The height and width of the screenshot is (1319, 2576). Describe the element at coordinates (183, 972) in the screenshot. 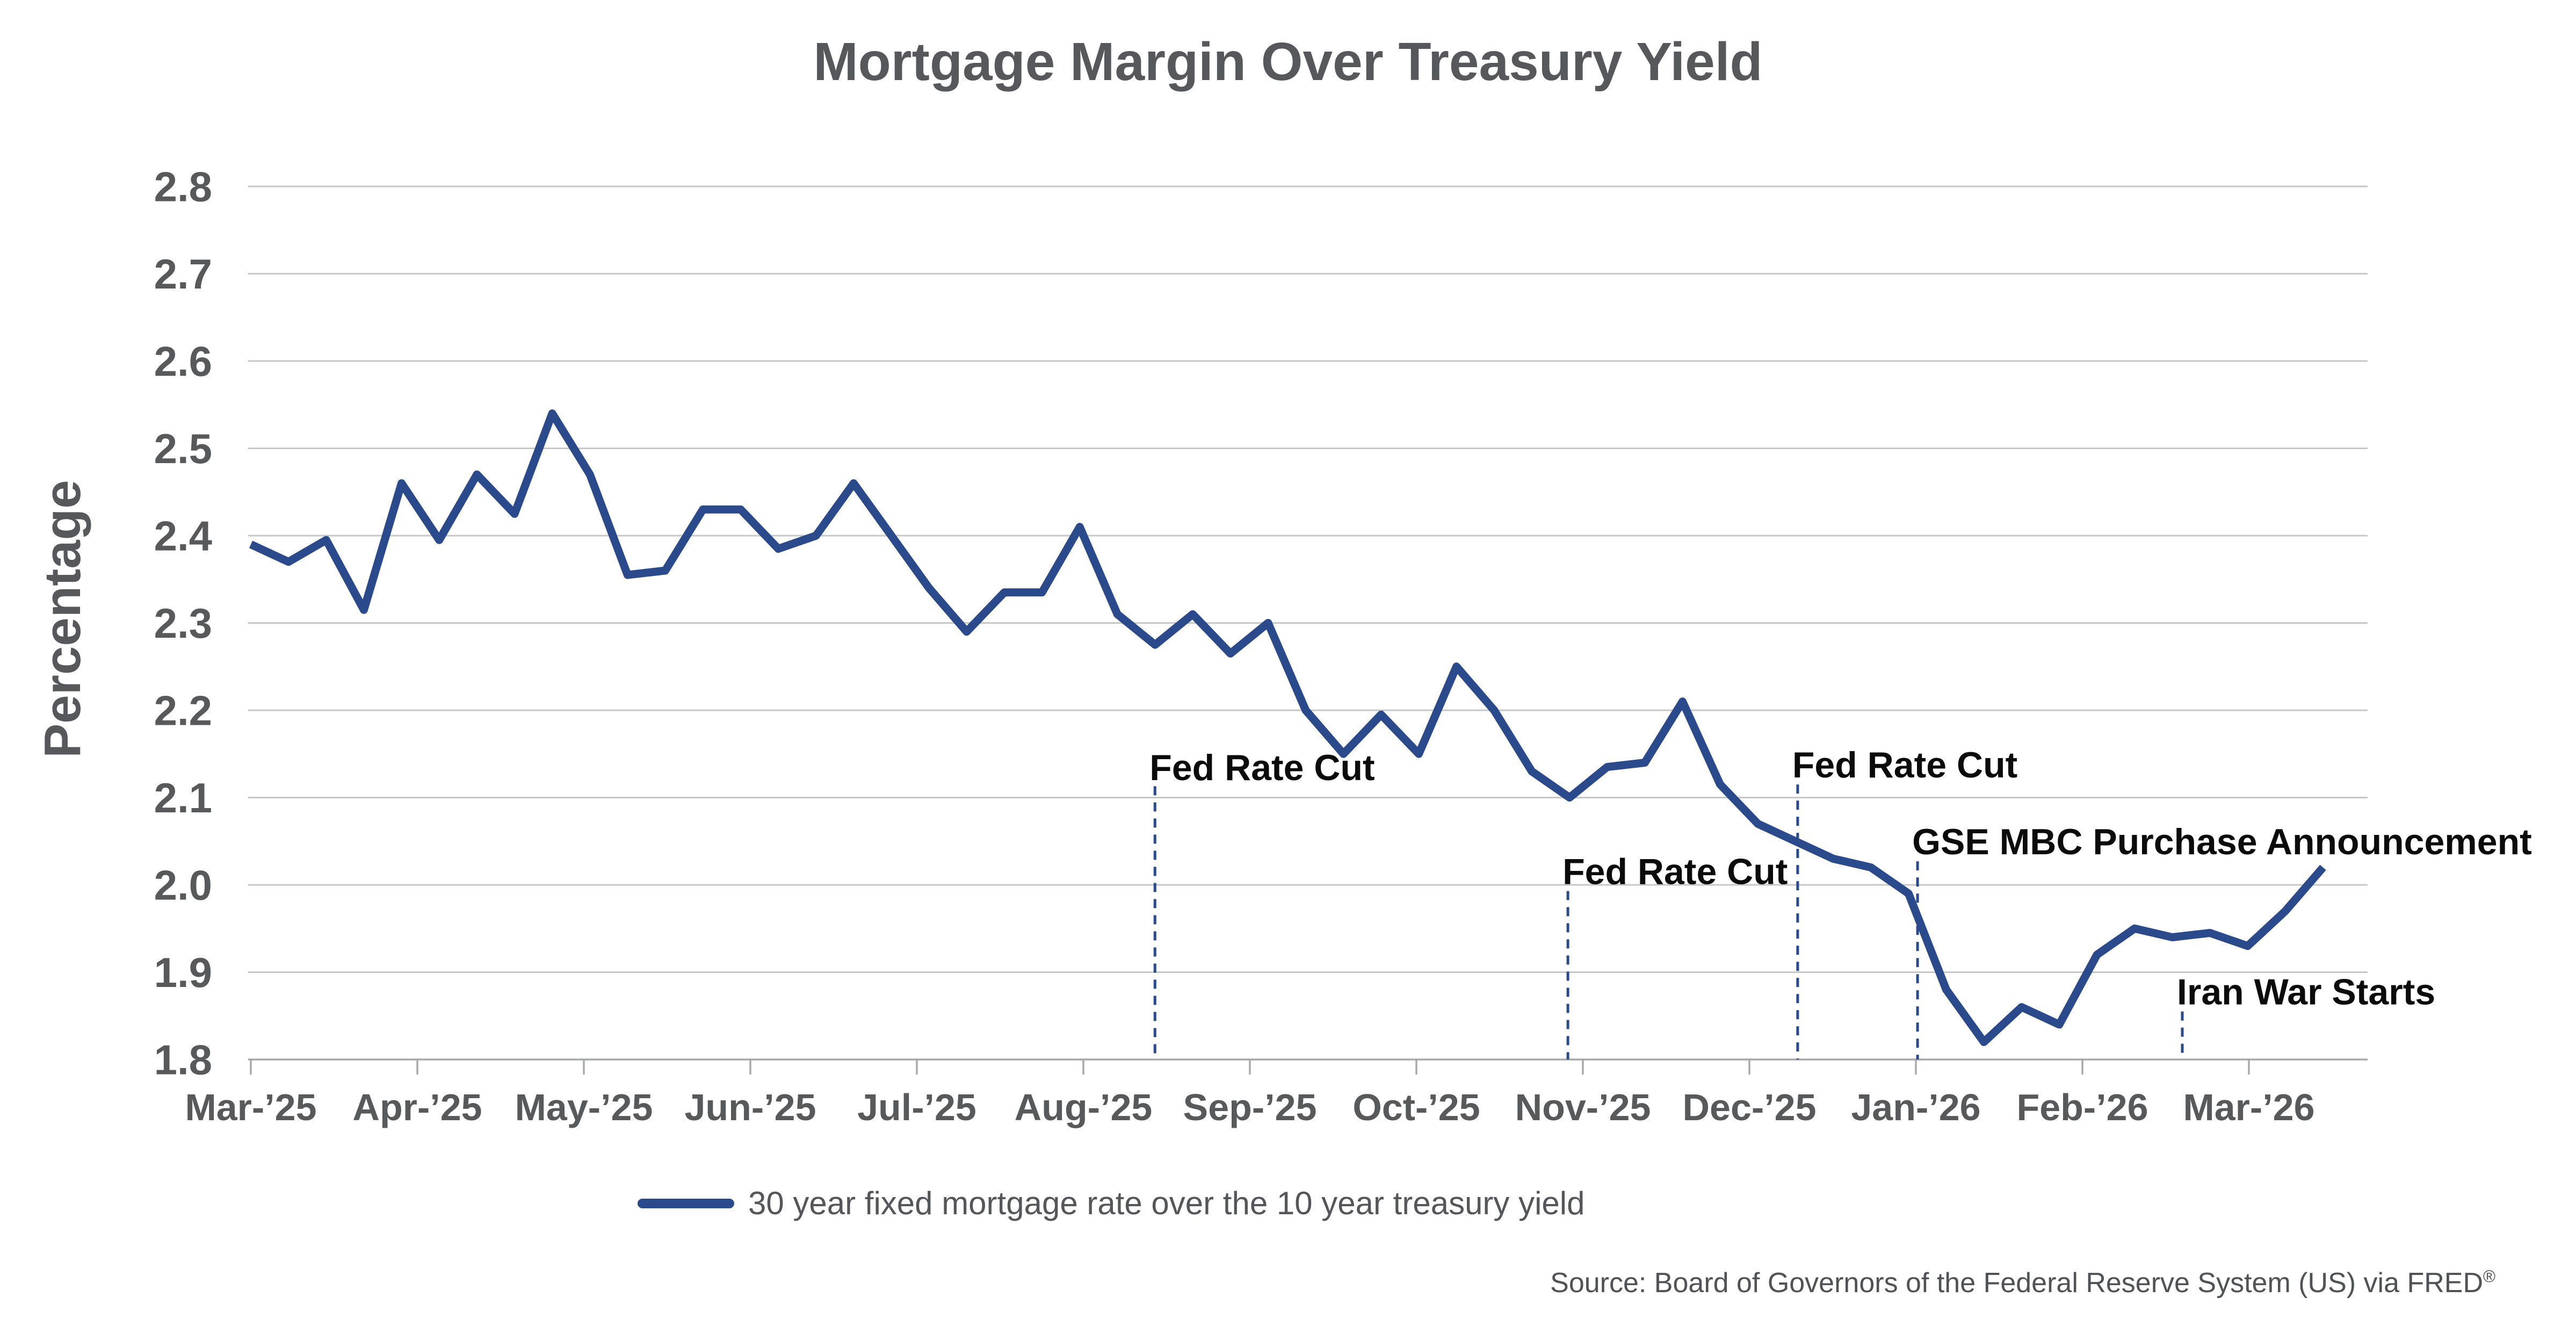

I see `y-tick-label: 1.9` at that location.